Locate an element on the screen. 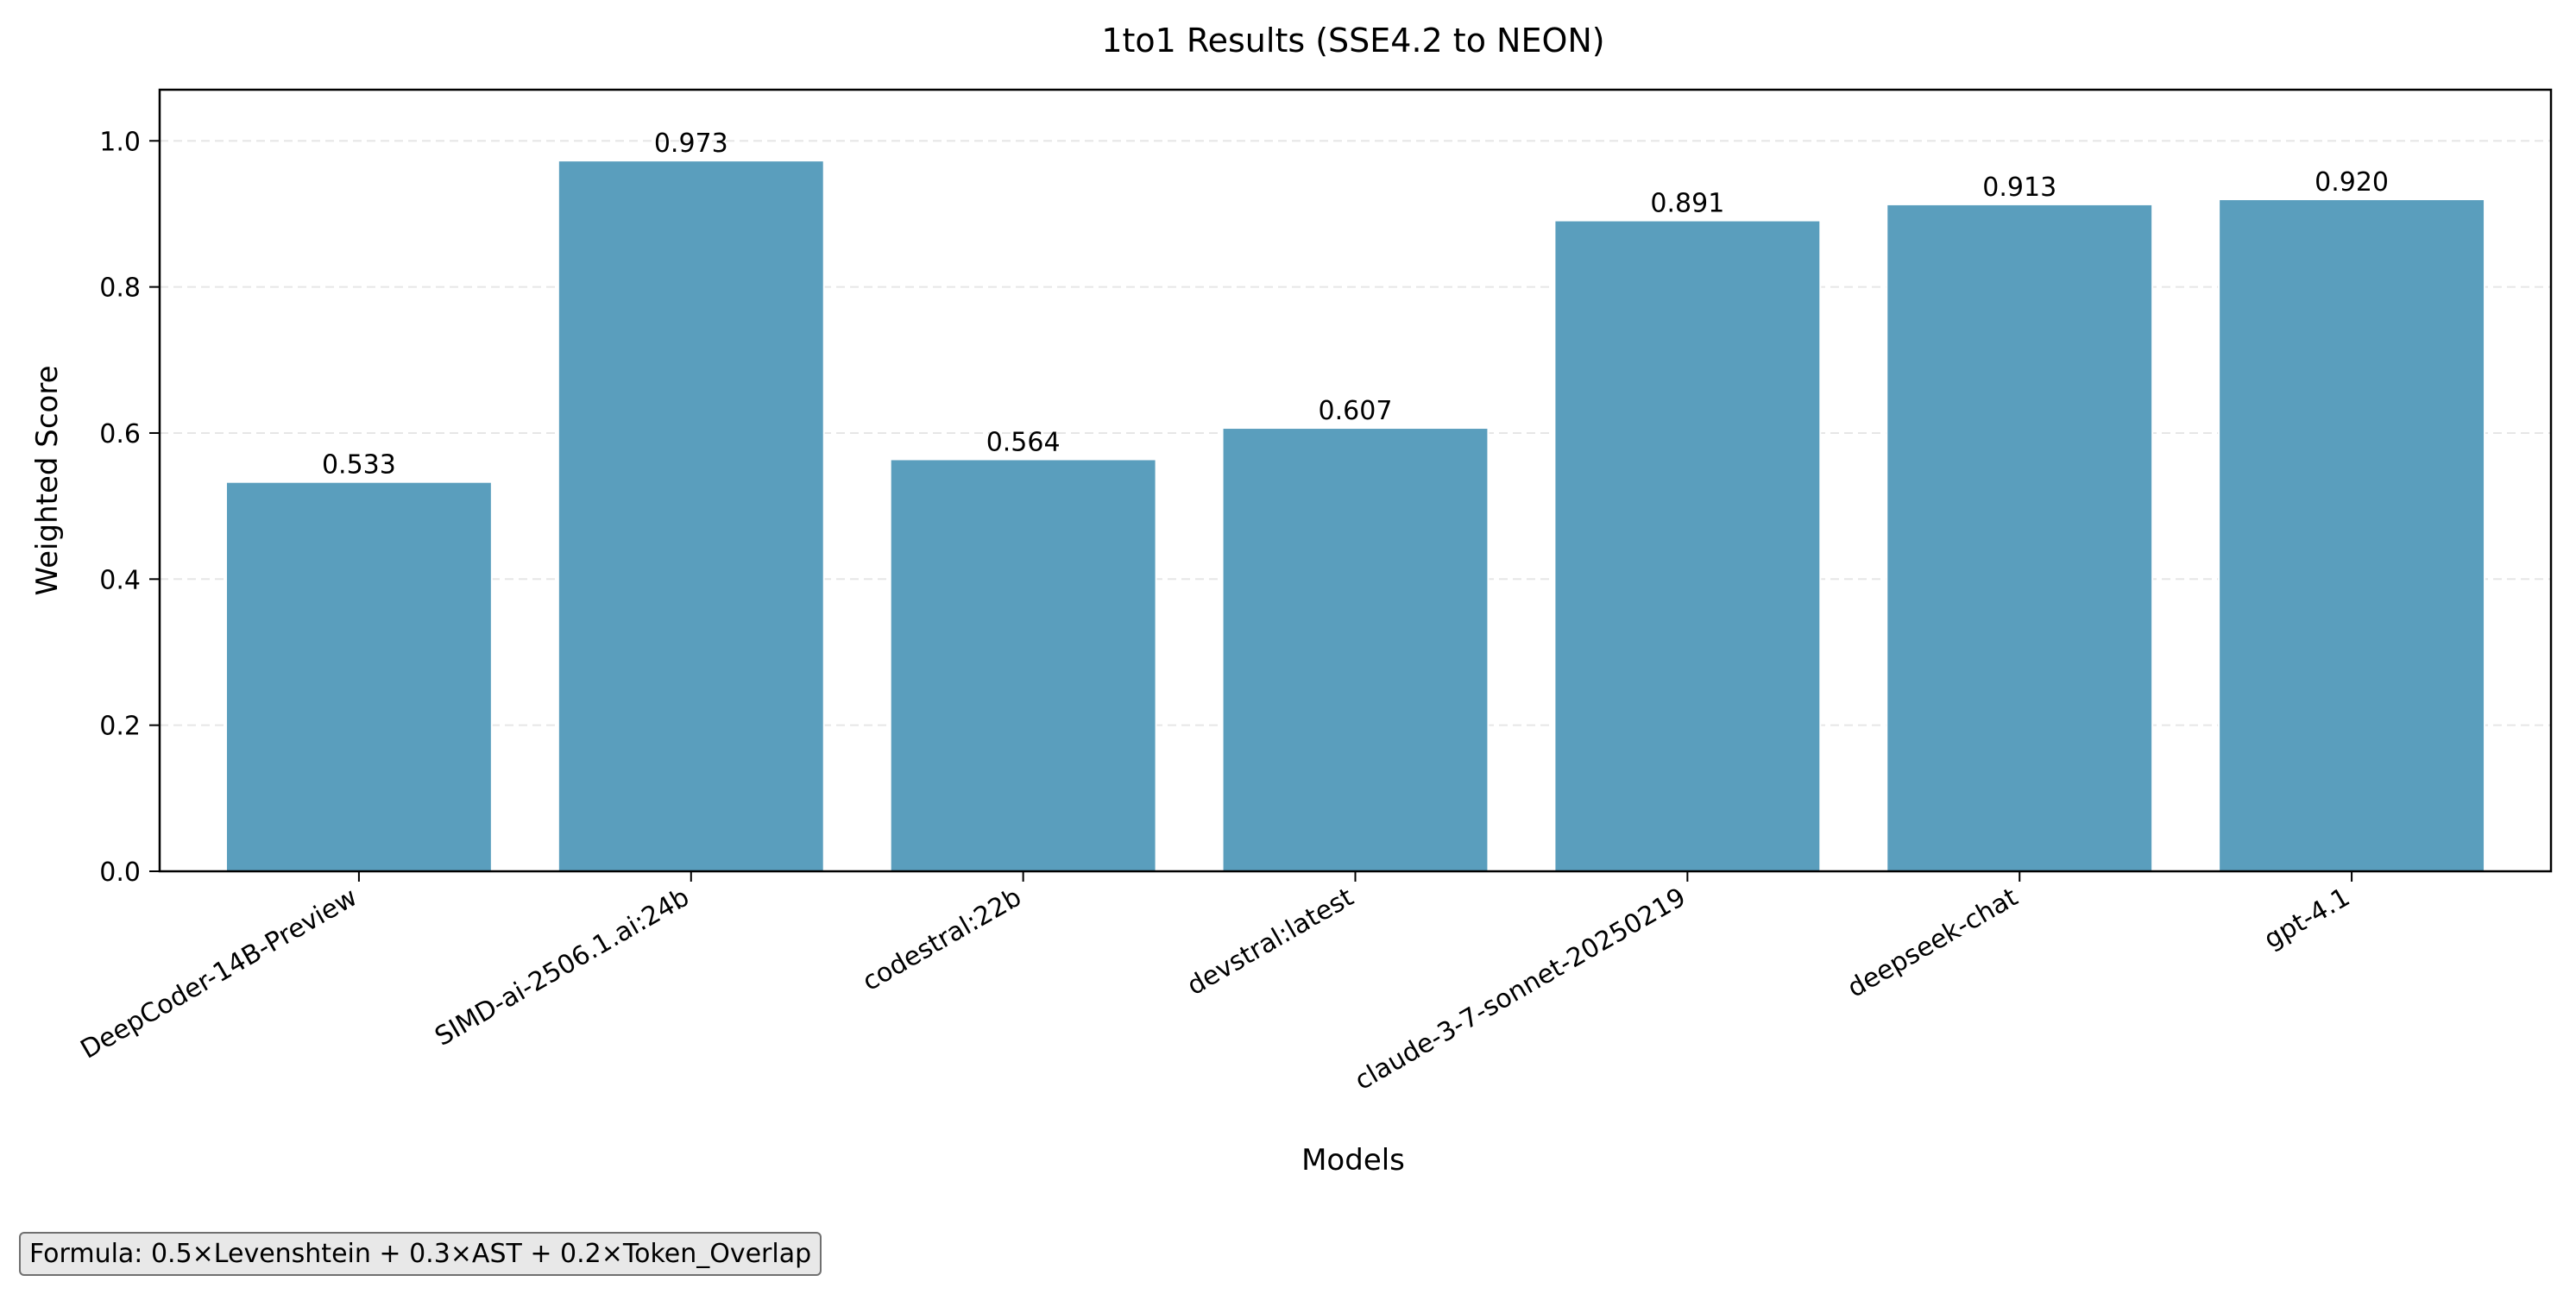 This screenshot has height=1294, width=2576. bar-value-label: 0.920 is located at coordinates (2352, 182).